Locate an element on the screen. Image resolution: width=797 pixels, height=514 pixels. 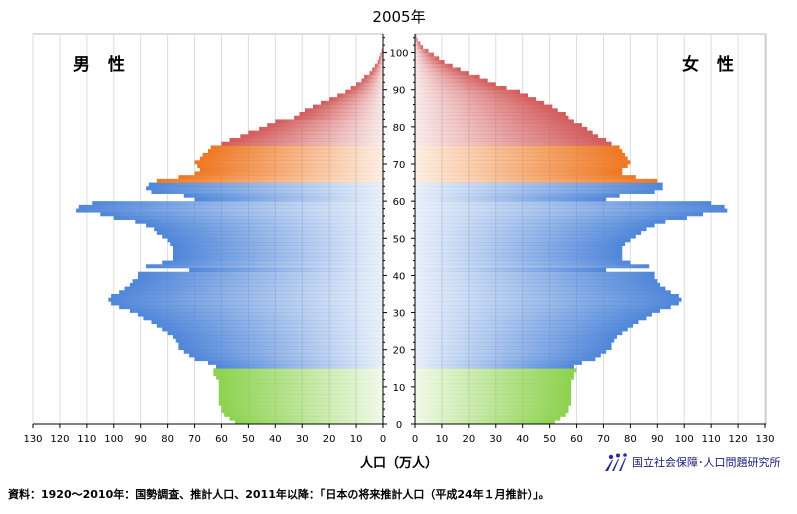
male-x-tick-label: 40 is located at coordinates (275, 439).